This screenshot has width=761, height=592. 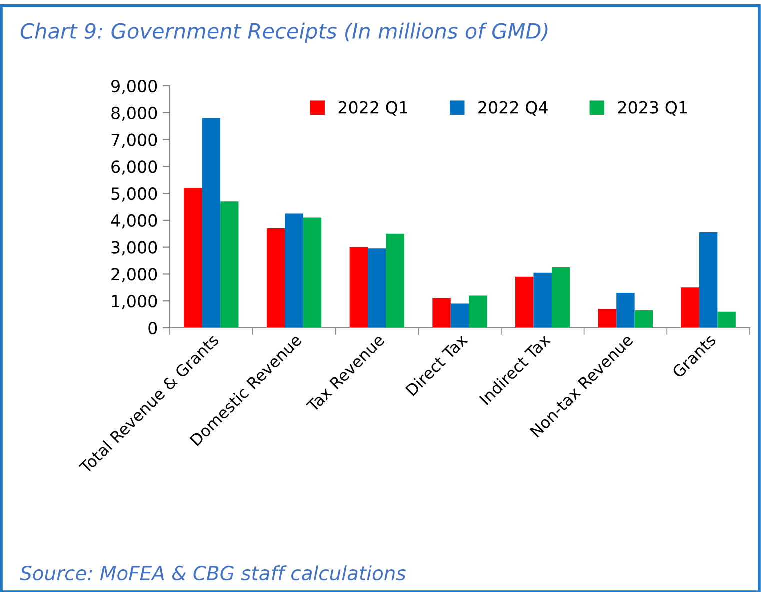 I want to click on y-tick-label: 1,000, so click(x=135, y=302).